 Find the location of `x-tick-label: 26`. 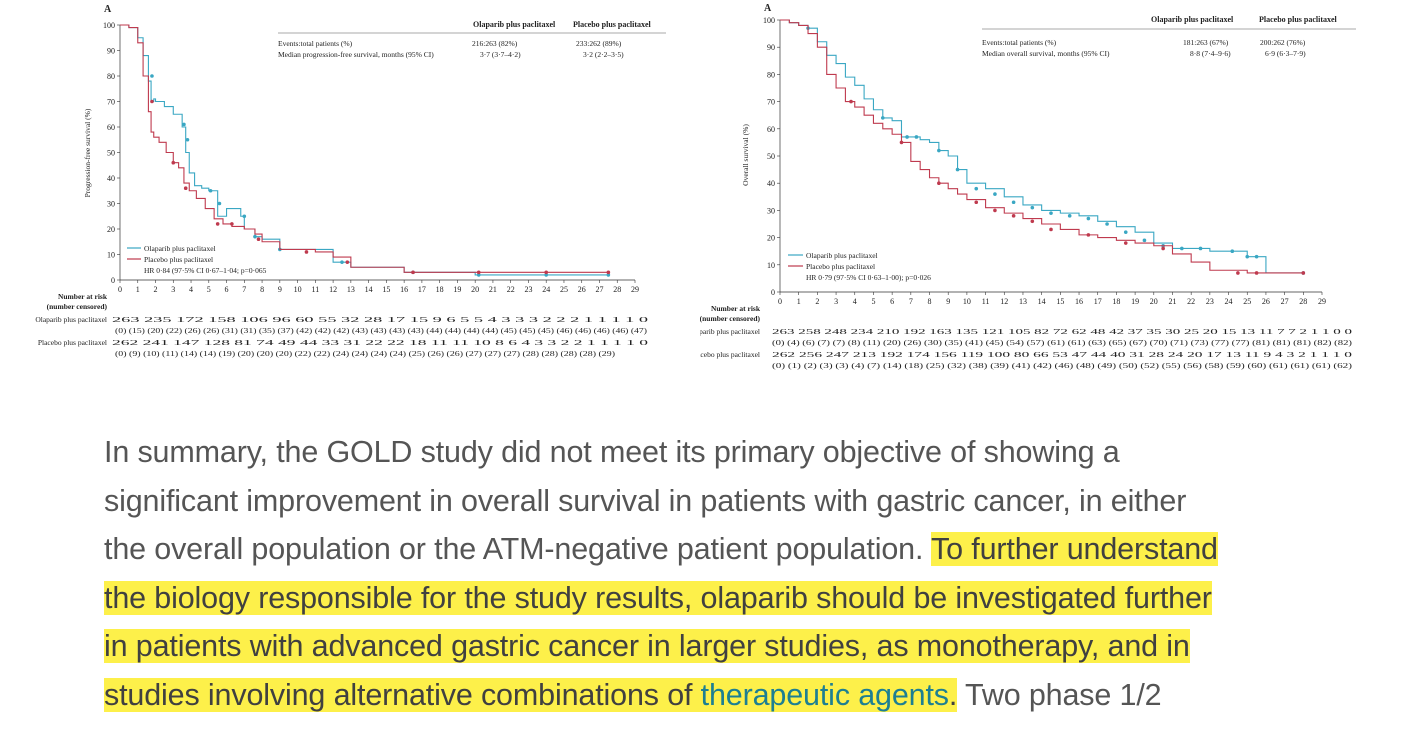

x-tick-label: 26 is located at coordinates (582, 289).